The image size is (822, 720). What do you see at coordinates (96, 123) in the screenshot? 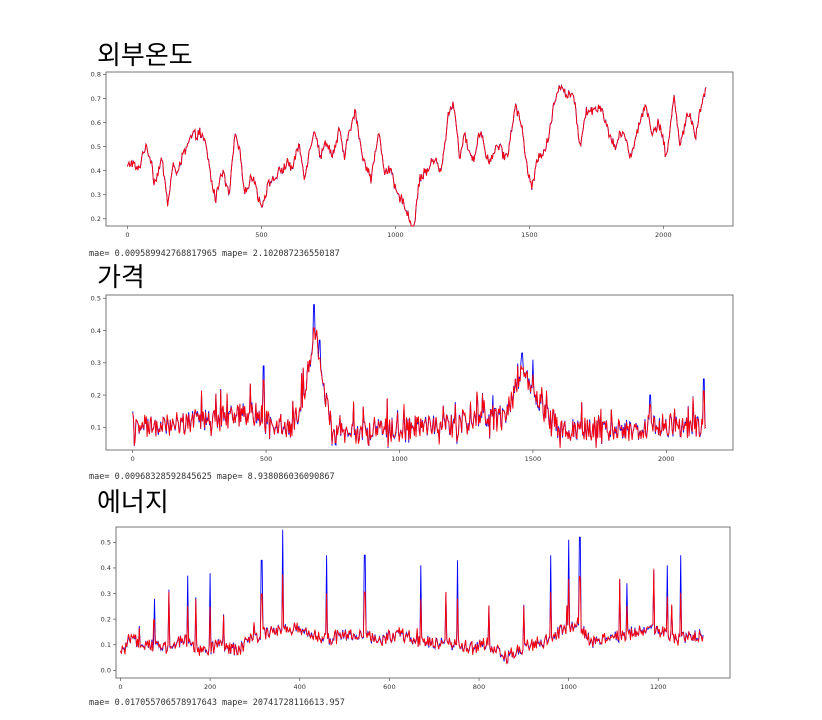
I see `y-tick-label: 0.6` at bounding box center [96, 123].